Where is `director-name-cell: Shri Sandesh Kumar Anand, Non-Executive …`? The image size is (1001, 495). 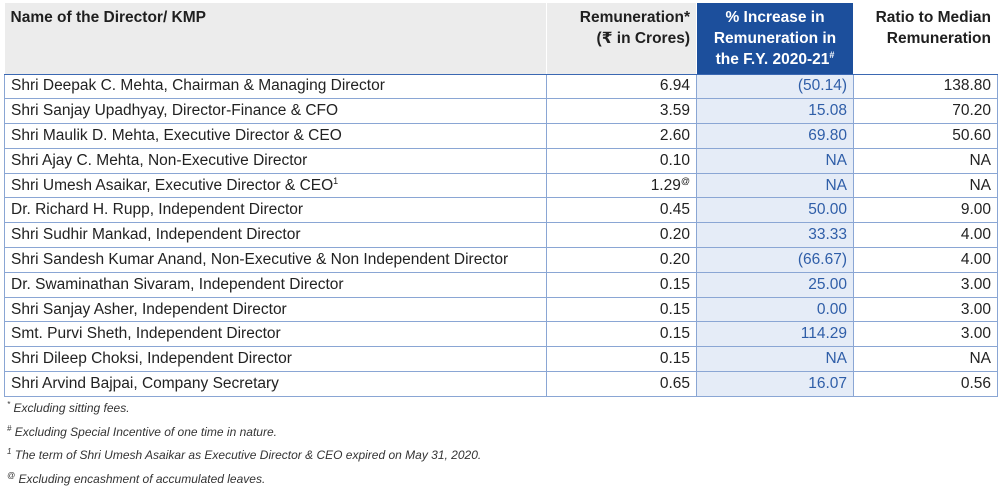
director-name-cell: Shri Sandesh Kumar Anand, Non-Executive … is located at coordinates (276, 260).